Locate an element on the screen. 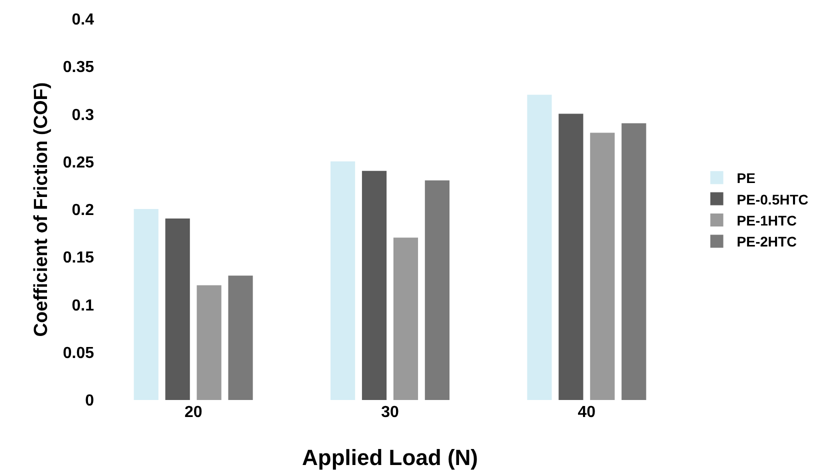 The width and height of the screenshot is (835, 470). y-tick-label: 0.25 is located at coordinates (78, 163).